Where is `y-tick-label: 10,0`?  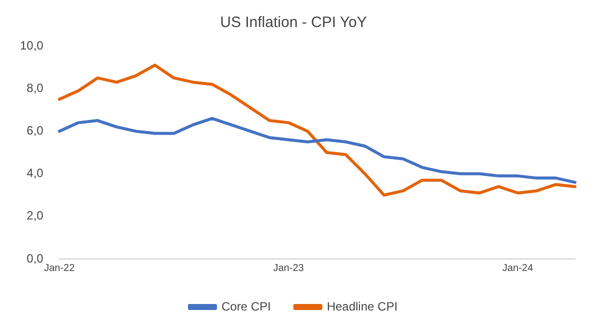
y-tick-label: 10,0 is located at coordinates (32, 45).